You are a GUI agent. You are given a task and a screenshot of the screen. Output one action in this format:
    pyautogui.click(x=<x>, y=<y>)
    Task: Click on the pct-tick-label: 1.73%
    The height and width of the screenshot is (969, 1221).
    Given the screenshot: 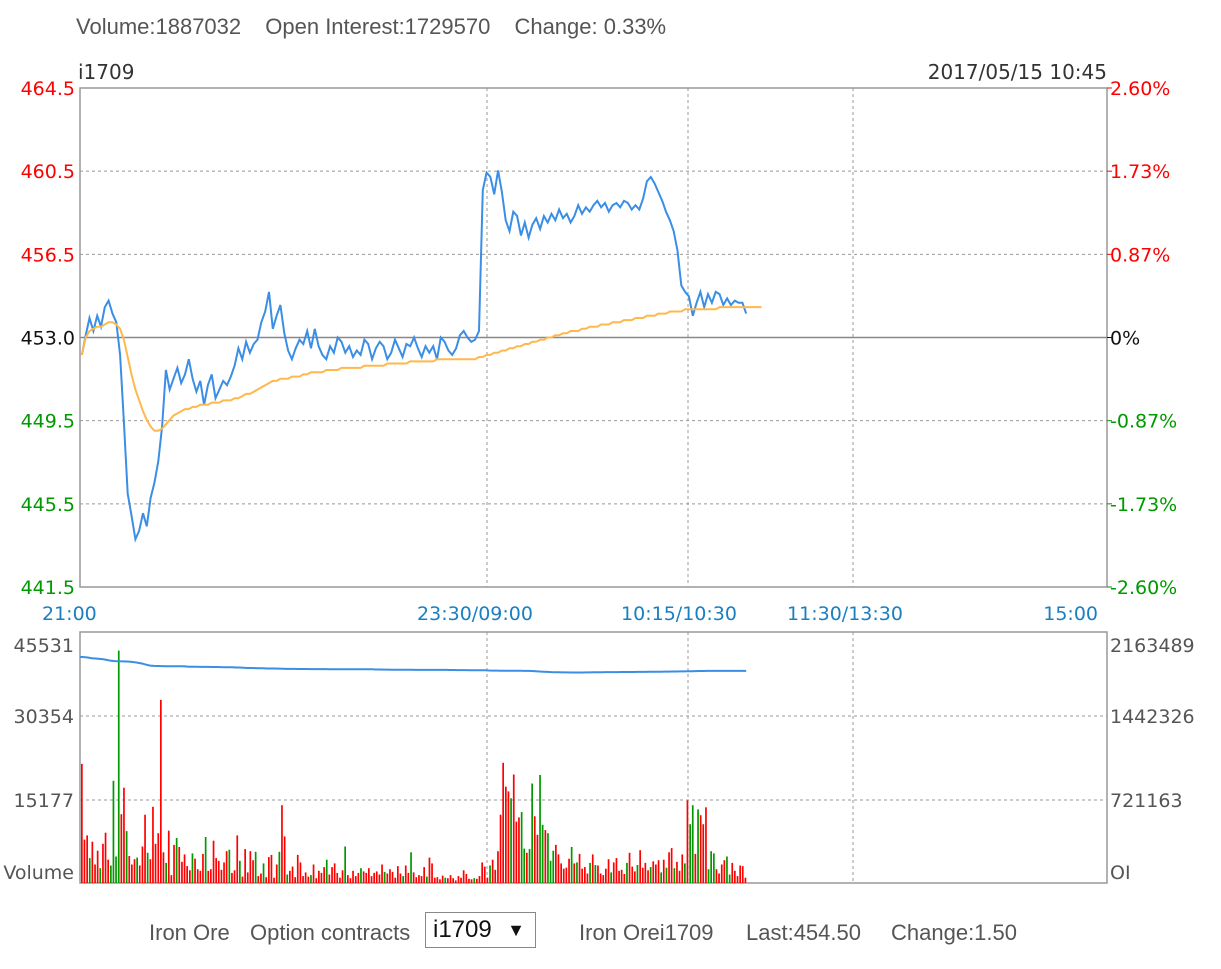 What is the action you would take?
    pyautogui.click(x=1140, y=172)
    